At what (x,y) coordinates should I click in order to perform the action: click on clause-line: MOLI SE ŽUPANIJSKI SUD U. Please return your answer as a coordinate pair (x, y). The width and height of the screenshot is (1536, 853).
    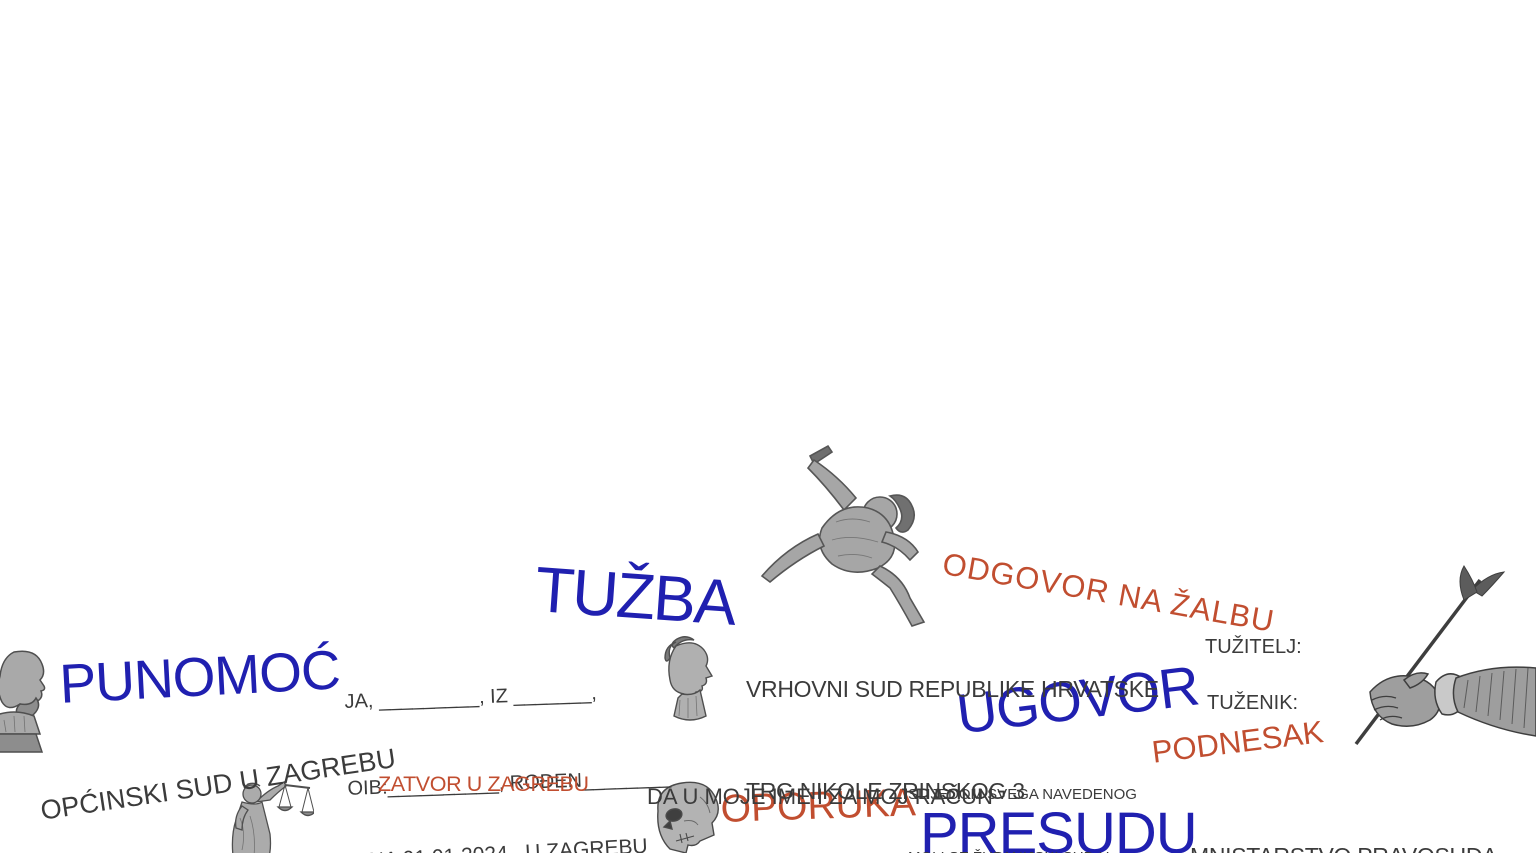
    Looking at the image, I should click on (1022, 850).